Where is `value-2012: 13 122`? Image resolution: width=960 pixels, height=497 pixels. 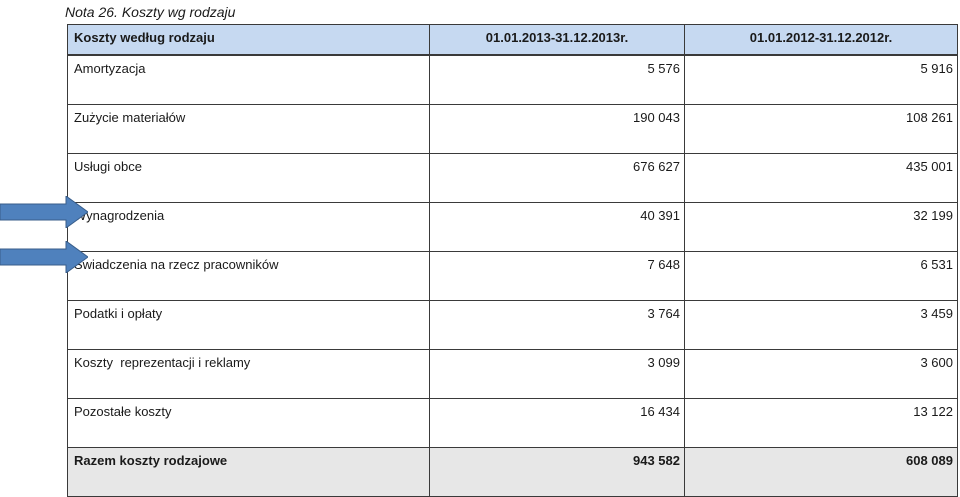 value-2012: 13 122 is located at coordinates (821, 423).